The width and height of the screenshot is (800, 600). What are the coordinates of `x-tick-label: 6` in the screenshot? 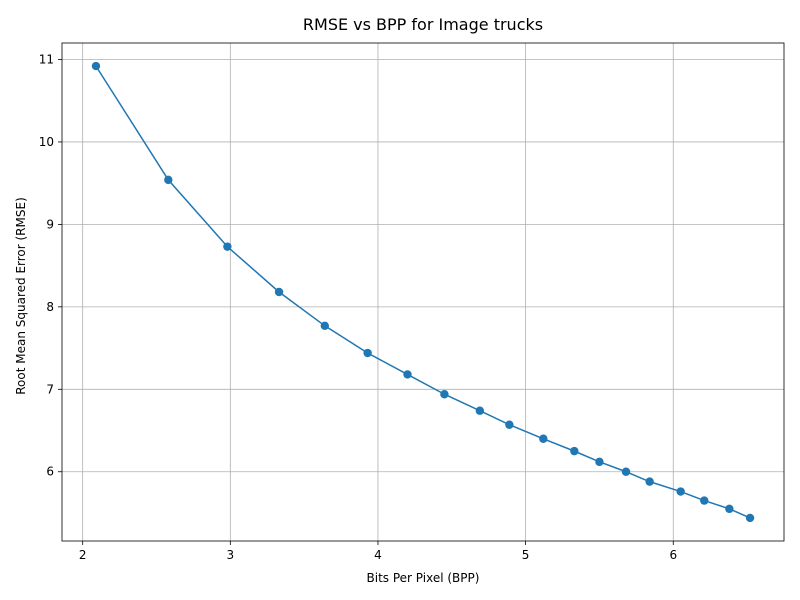 It's located at (673, 555).